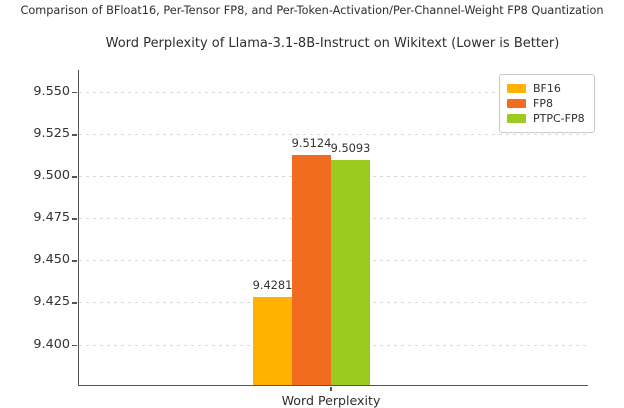  What do you see at coordinates (311, 143) in the screenshot?
I see `bar-value-label: 9.5124` at bounding box center [311, 143].